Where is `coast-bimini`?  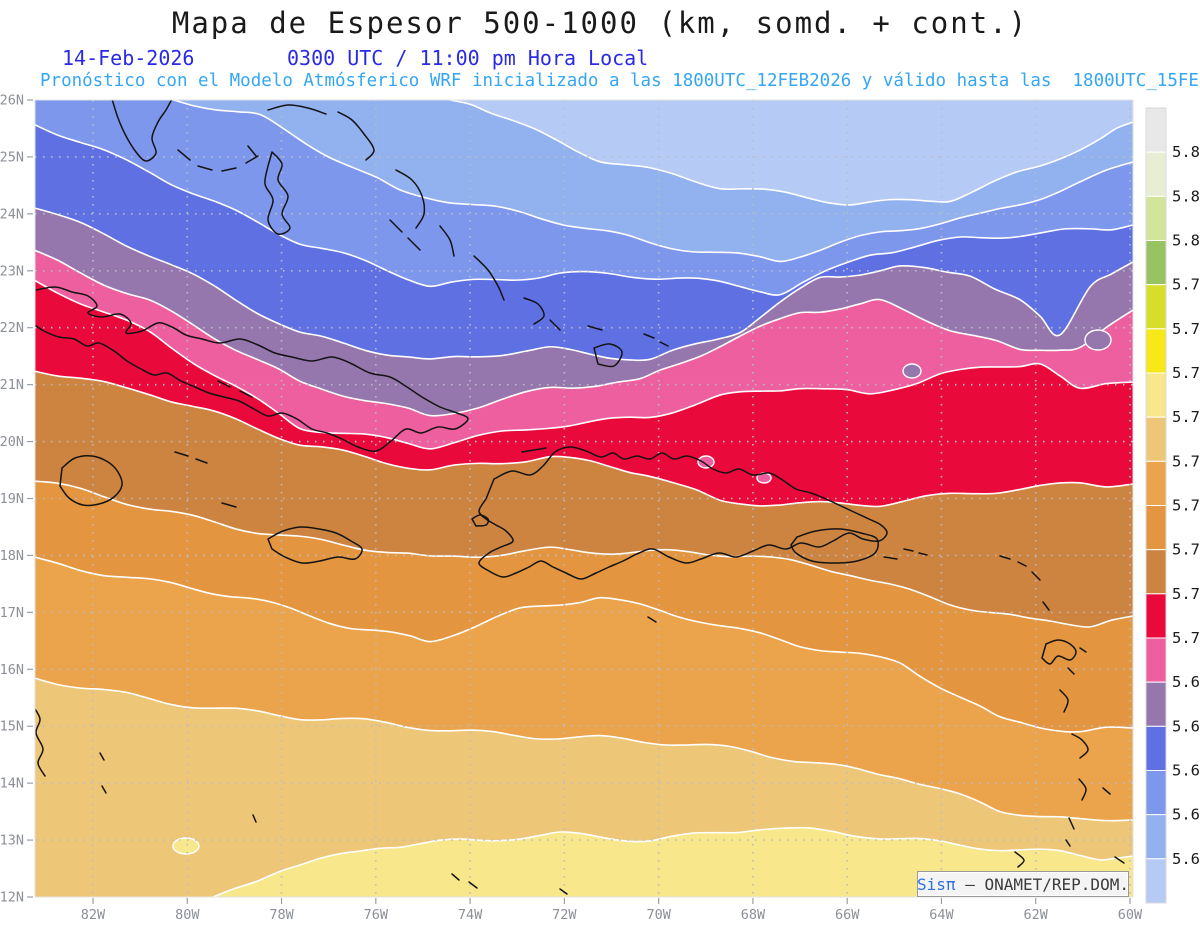
coast-bimini is located at coordinates (252, 151).